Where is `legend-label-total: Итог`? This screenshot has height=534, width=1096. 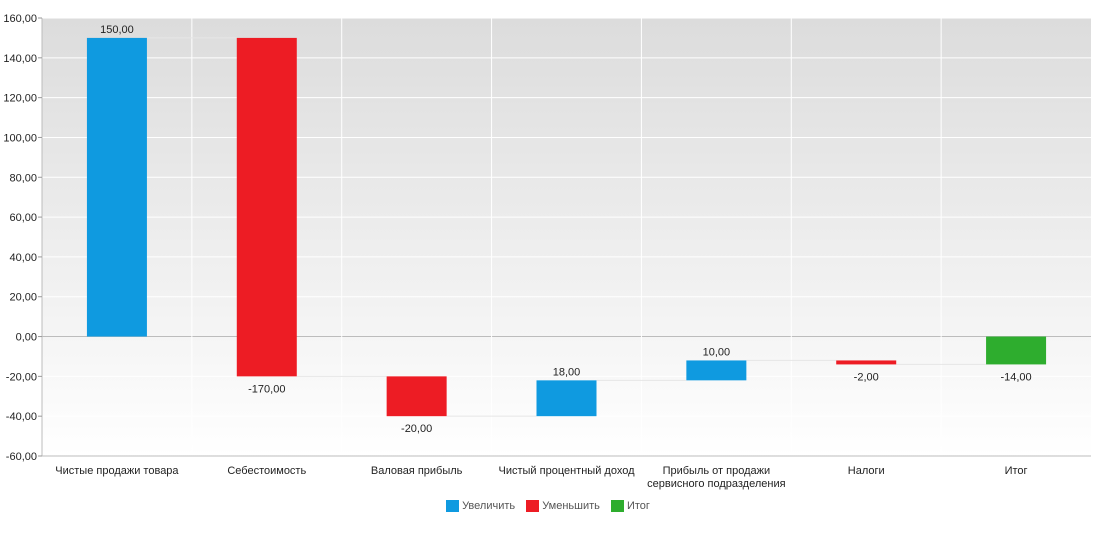
legend-label-total: Итог is located at coordinates (638, 506).